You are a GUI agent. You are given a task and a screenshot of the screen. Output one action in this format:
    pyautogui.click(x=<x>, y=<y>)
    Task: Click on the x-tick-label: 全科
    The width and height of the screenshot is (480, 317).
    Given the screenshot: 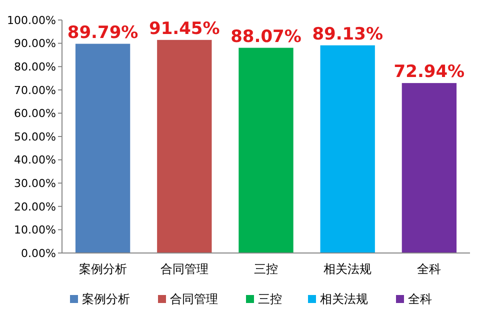 What is the action you would take?
    pyautogui.click(x=429, y=269)
    